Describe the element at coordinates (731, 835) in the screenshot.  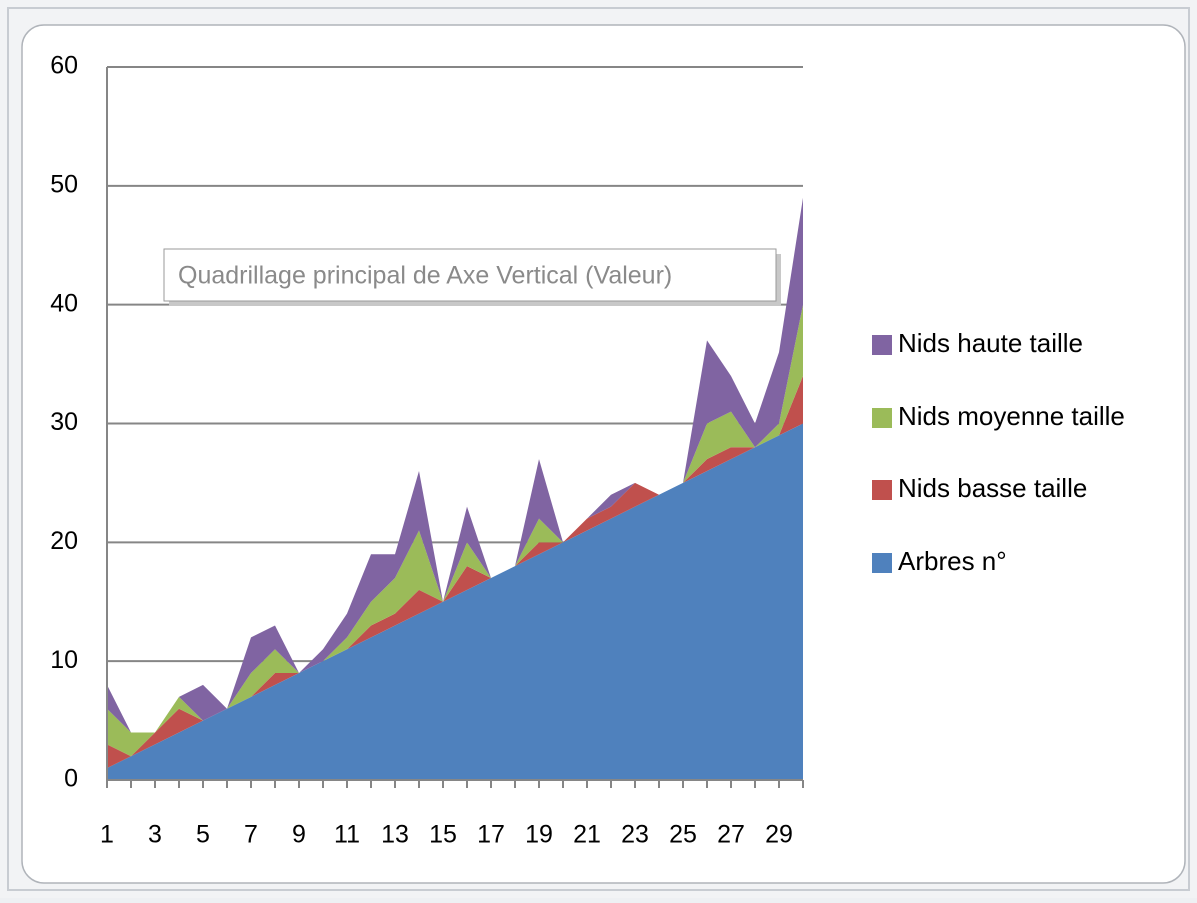
I see `x-tick-label: 27` at that location.